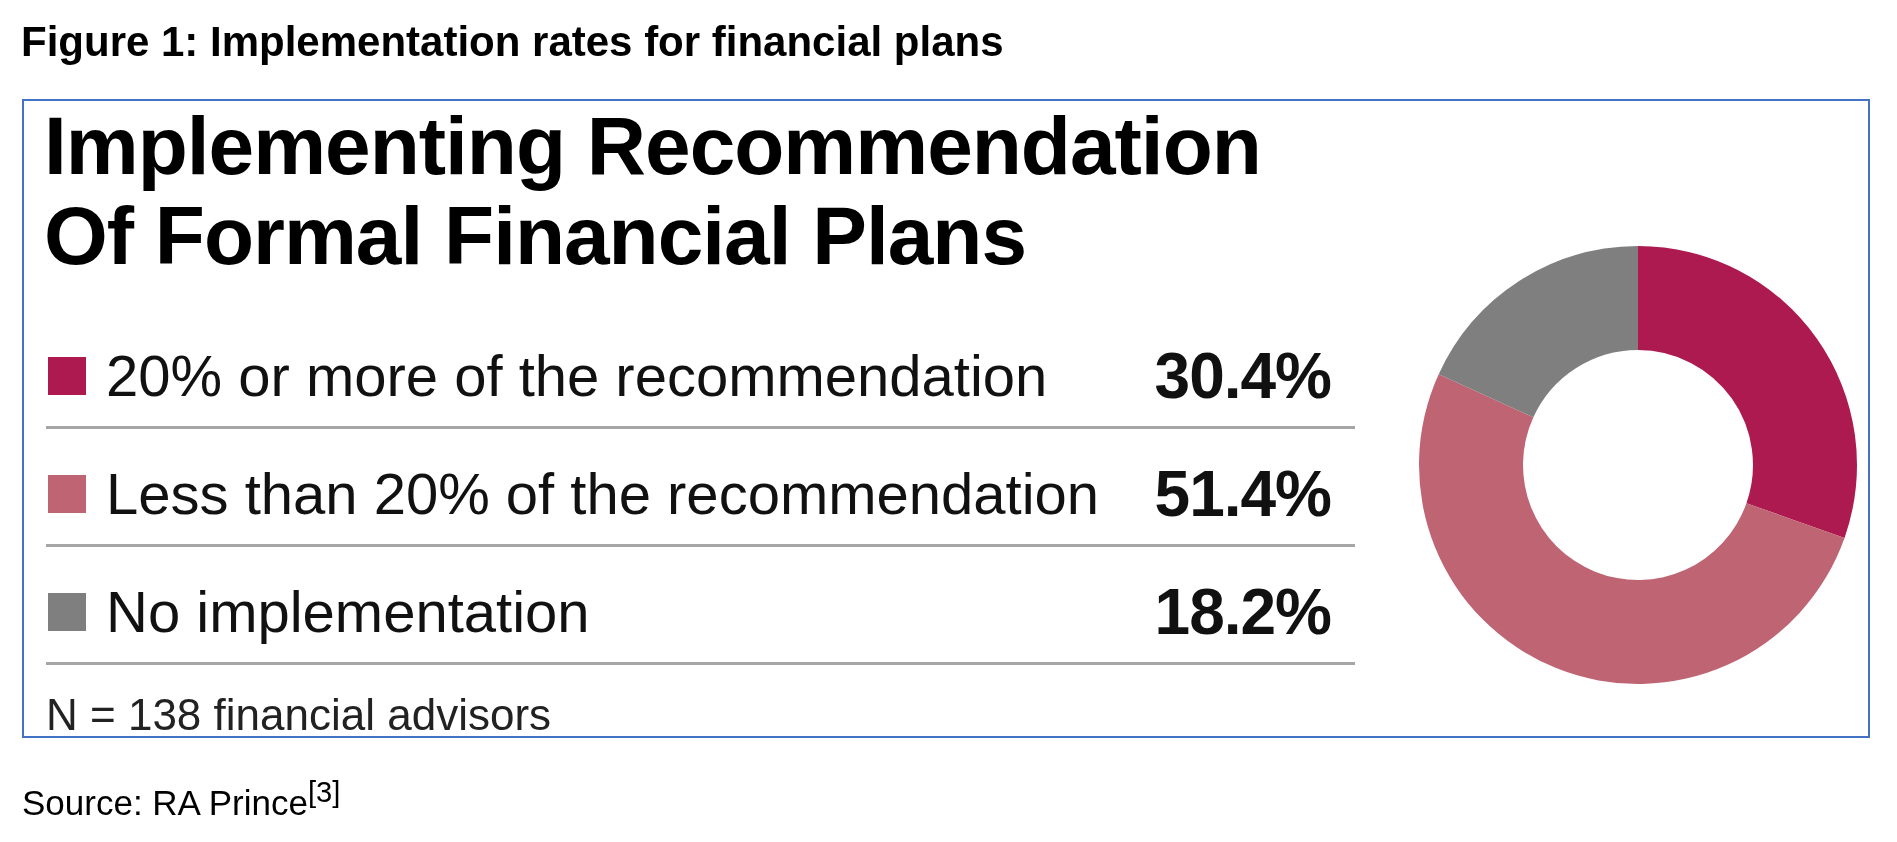 The image size is (1897, 842). Describe the element at coordinates (348, 612) in the screenshot. I see `legend-label: No implementation` at that location.